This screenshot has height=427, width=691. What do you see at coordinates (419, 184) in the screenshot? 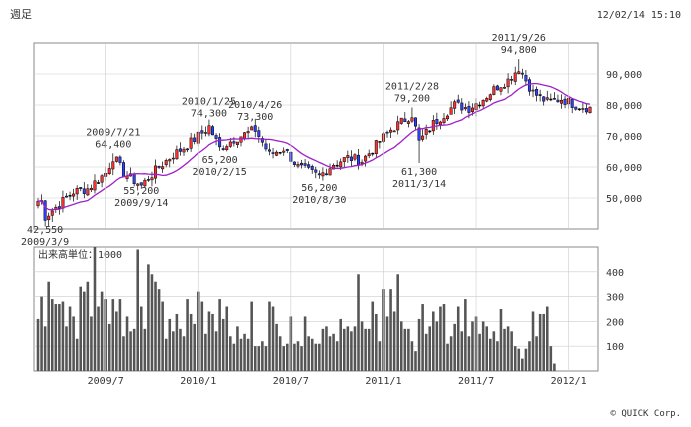
I see `annotation-text: 2011/3/14` at bounding box center [419, 184].